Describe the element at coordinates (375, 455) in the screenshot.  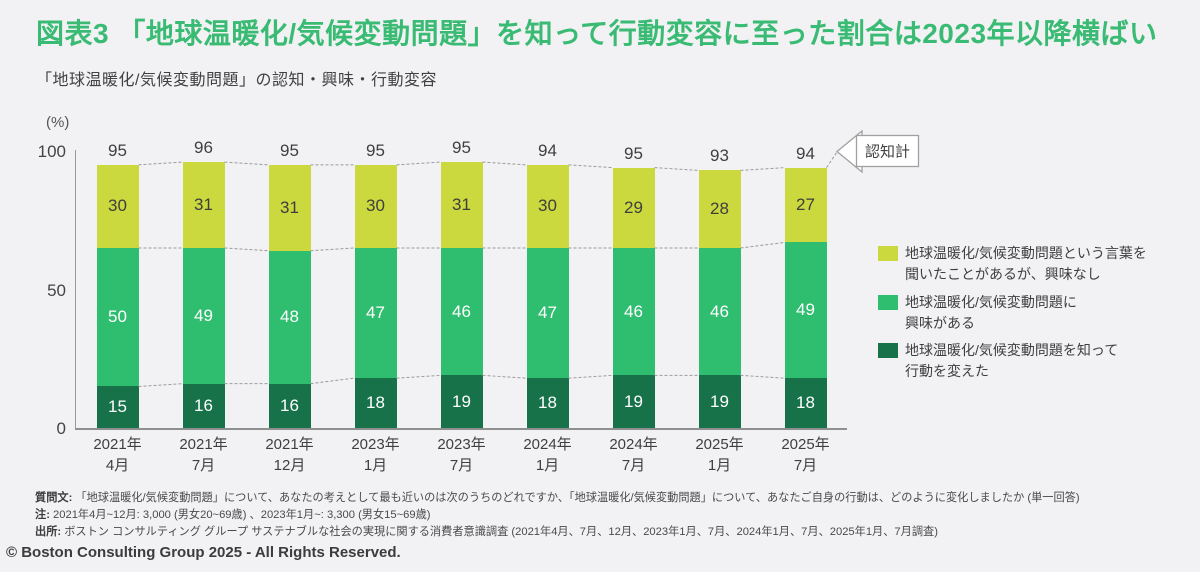
I see `x-axis-category-label: 2023年 1月` at that location.